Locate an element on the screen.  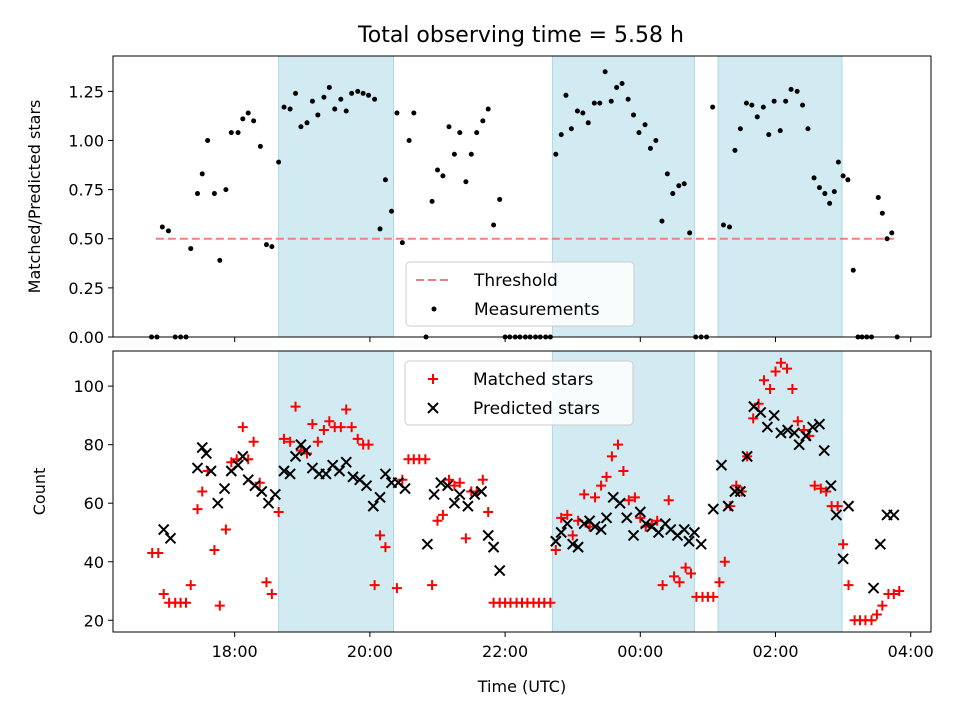
y-tick-label: 0.75 is located at coordinates (86, 190).